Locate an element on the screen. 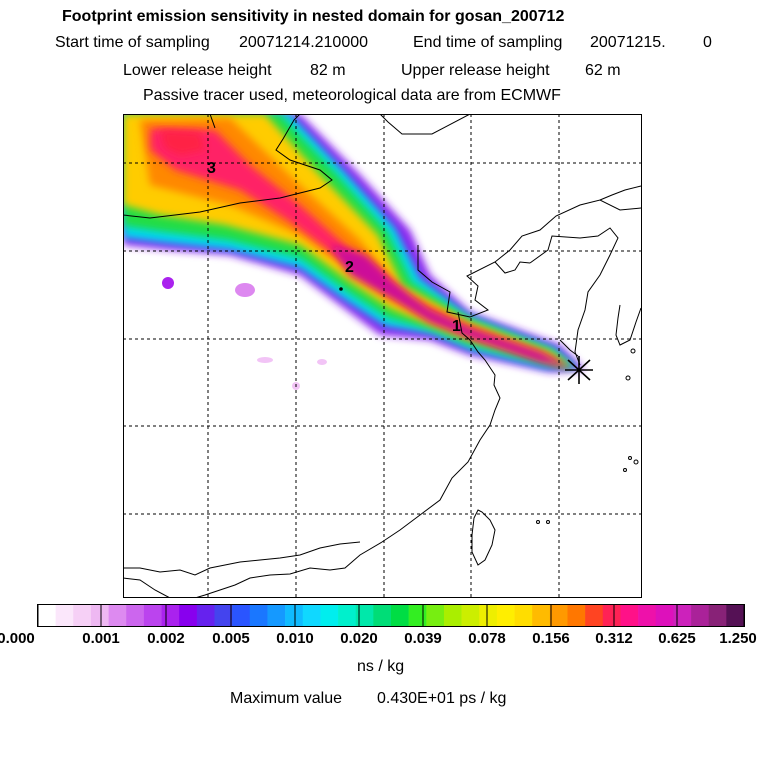  max-value: 0.430E+01 ps / kg is located at coordinates (442, 698).